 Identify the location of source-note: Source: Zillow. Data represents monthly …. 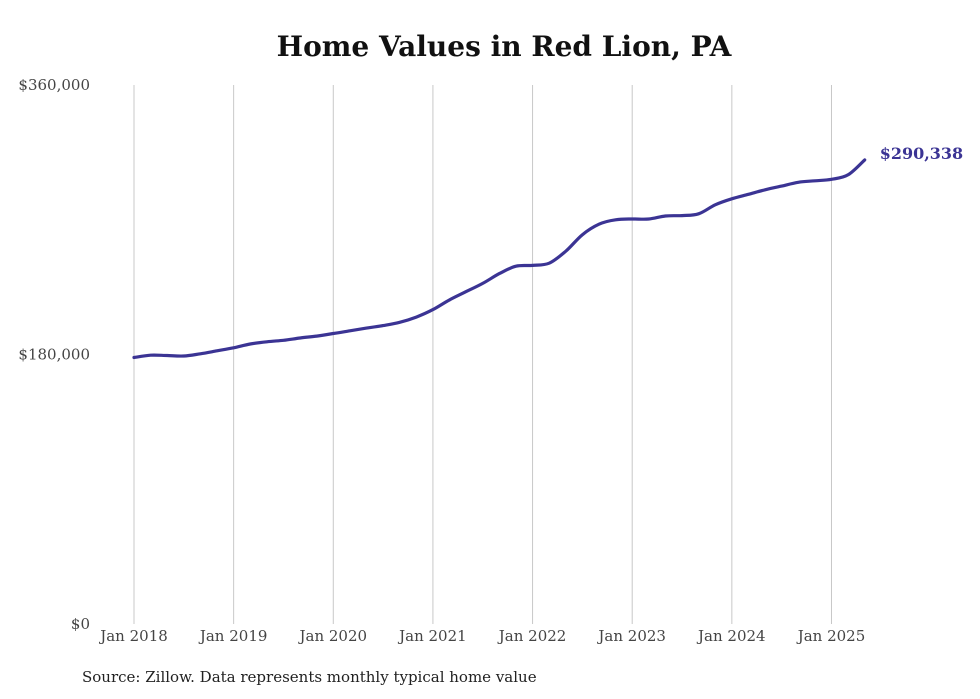
(309, 677).